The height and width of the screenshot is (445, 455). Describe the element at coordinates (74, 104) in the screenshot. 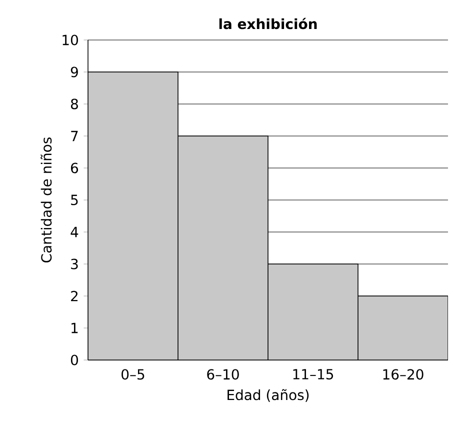

I see `y-tick-label: 8` at that location.